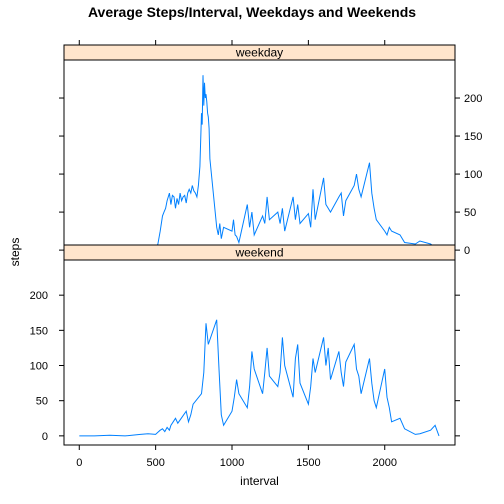 The height and width of the screenshot is (504, 504). Describe the element at coordinates (79, 463) in the screenshot. I see `x-tick-label: 0` at that location.